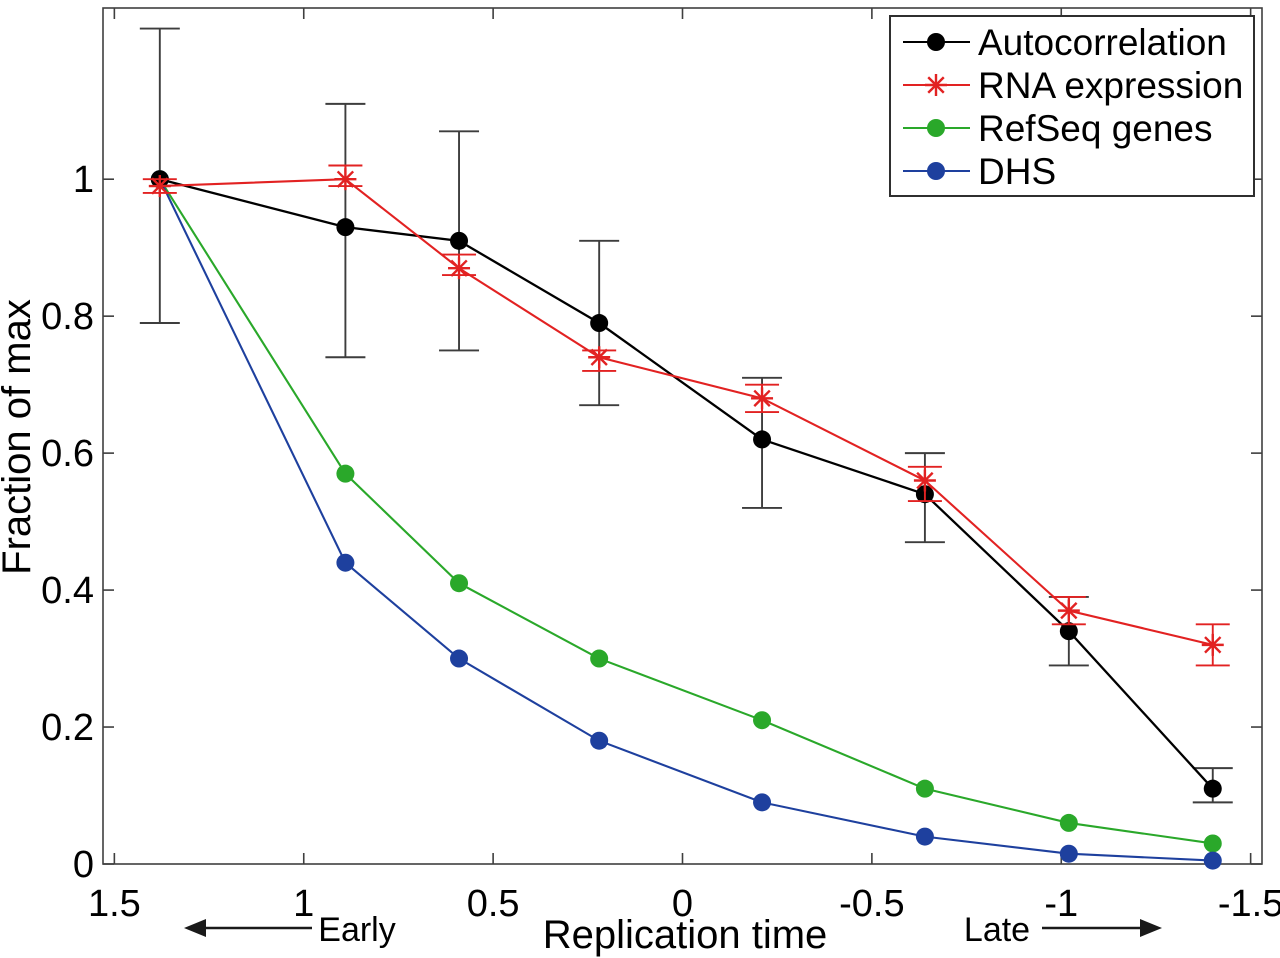 The image size is (1280, 958). I want to click on x-tick-label: 1.5, so click(114, 904).